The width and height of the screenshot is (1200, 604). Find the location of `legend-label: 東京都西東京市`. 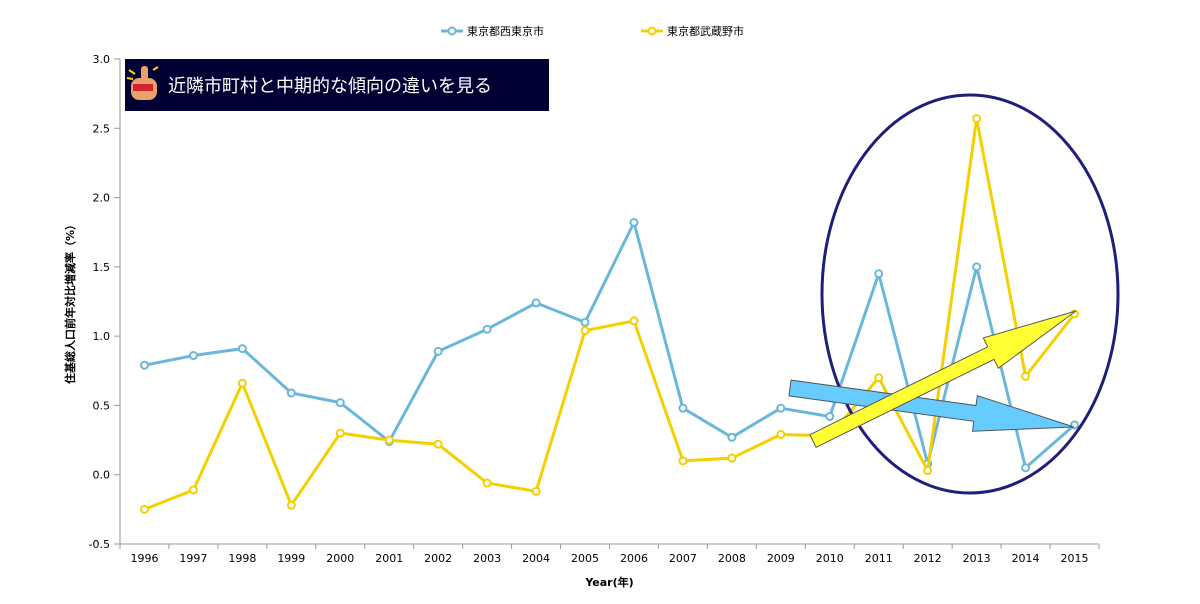

legend-label: 東京都西東京市 is located at coordinates (505, 31).